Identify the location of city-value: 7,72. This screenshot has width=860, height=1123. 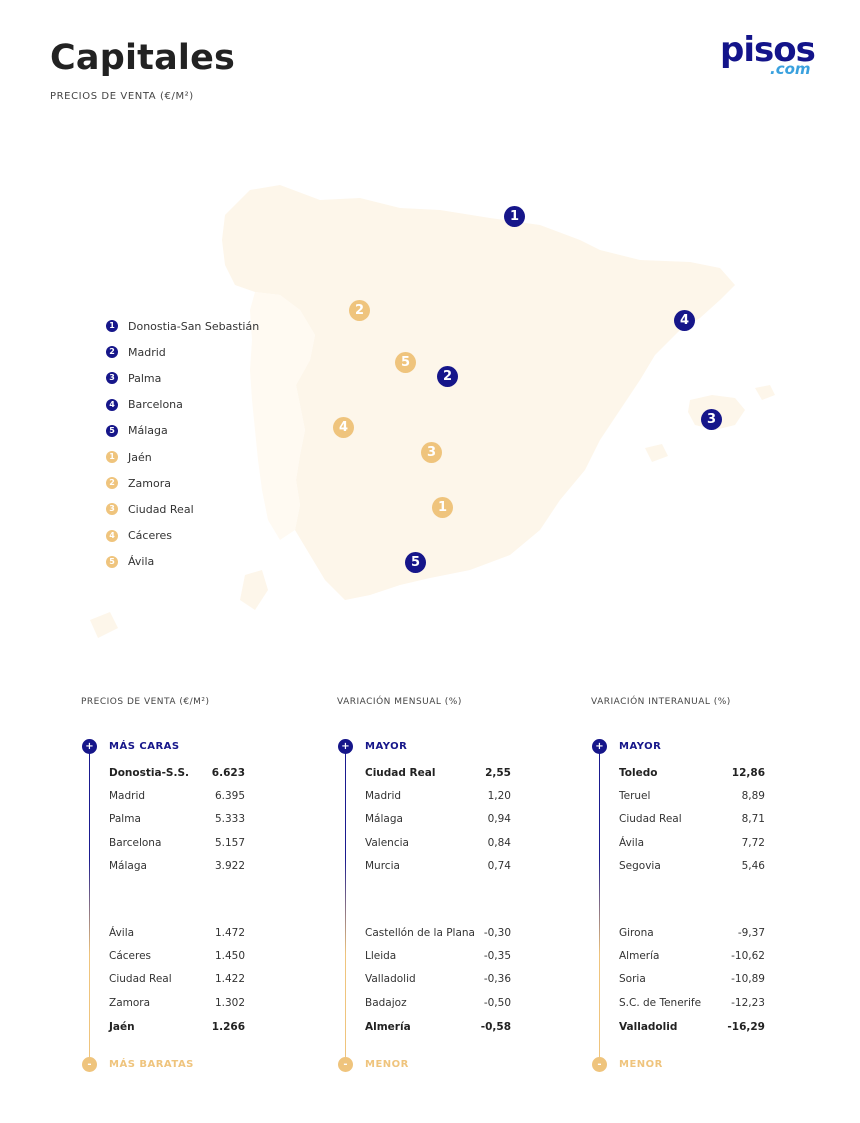
(753, 843).